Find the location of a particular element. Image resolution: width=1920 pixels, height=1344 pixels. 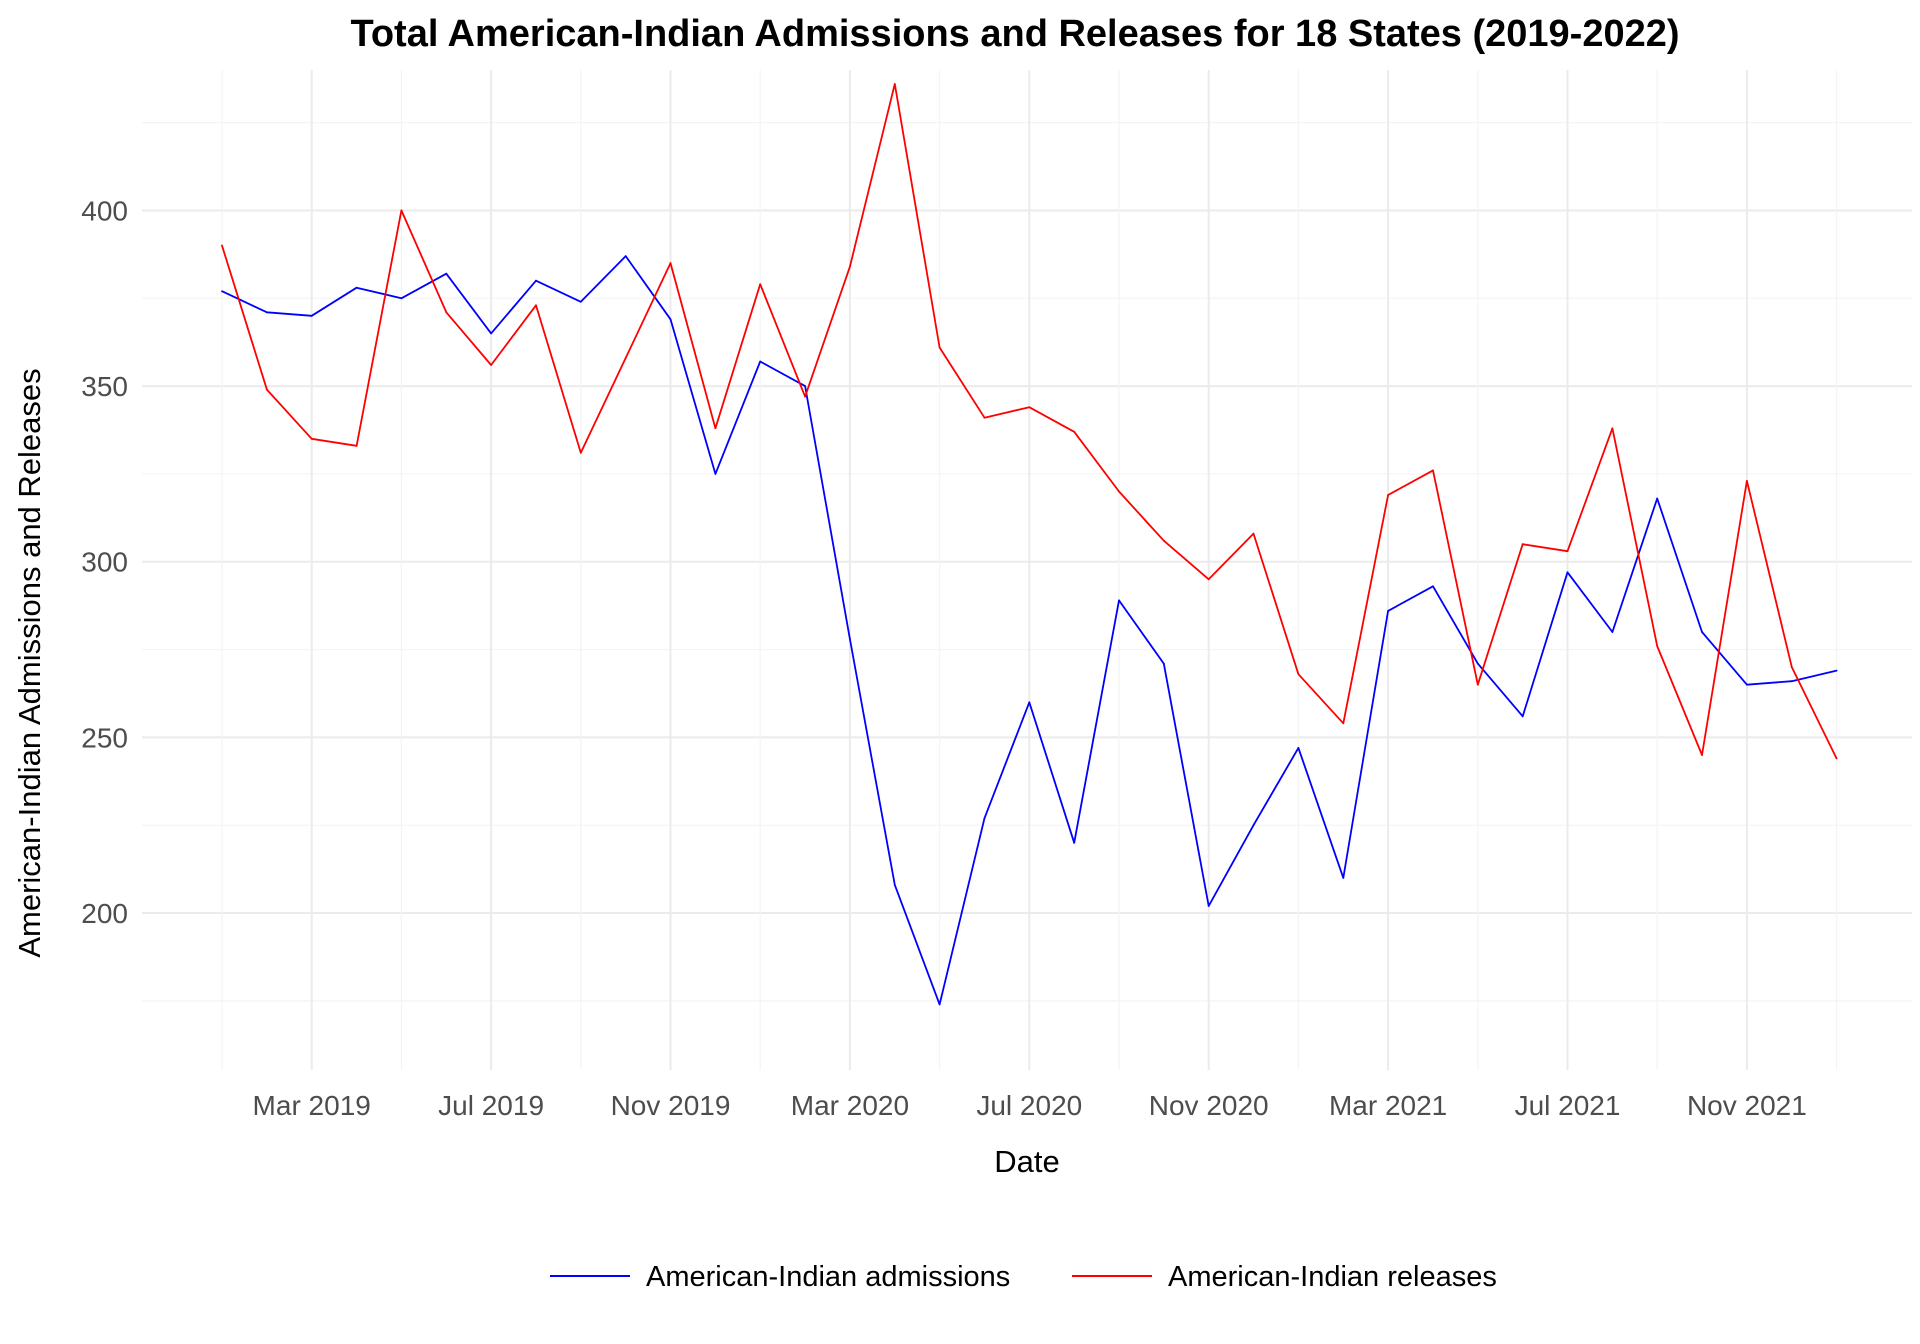

x-tick-label: Nov 2021 is located at coordinates (1747, 1105).